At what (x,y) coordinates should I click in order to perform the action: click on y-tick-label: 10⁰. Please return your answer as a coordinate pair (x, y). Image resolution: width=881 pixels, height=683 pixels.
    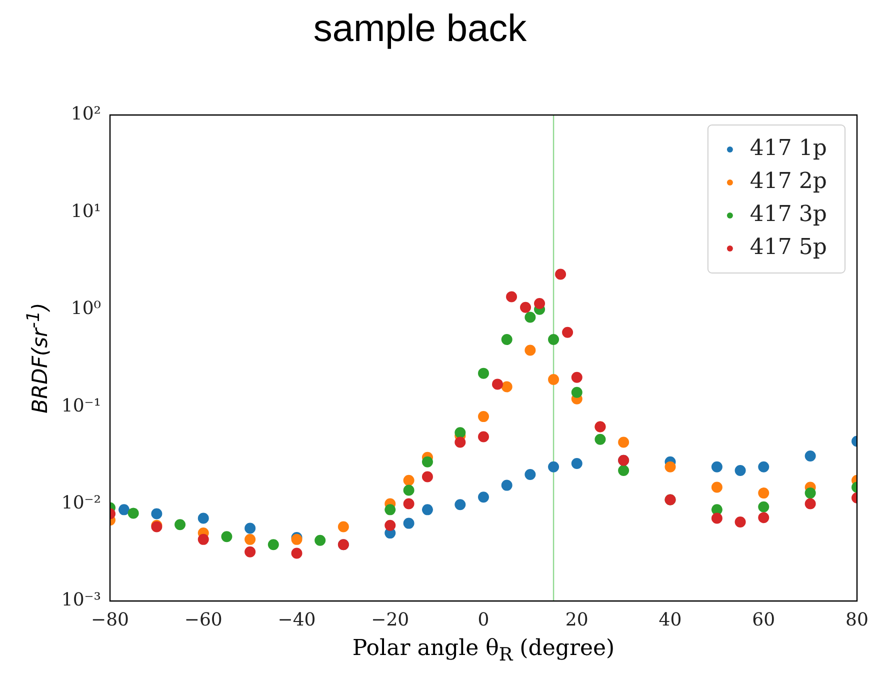
    Looking at the image, I should click on (85, 309).